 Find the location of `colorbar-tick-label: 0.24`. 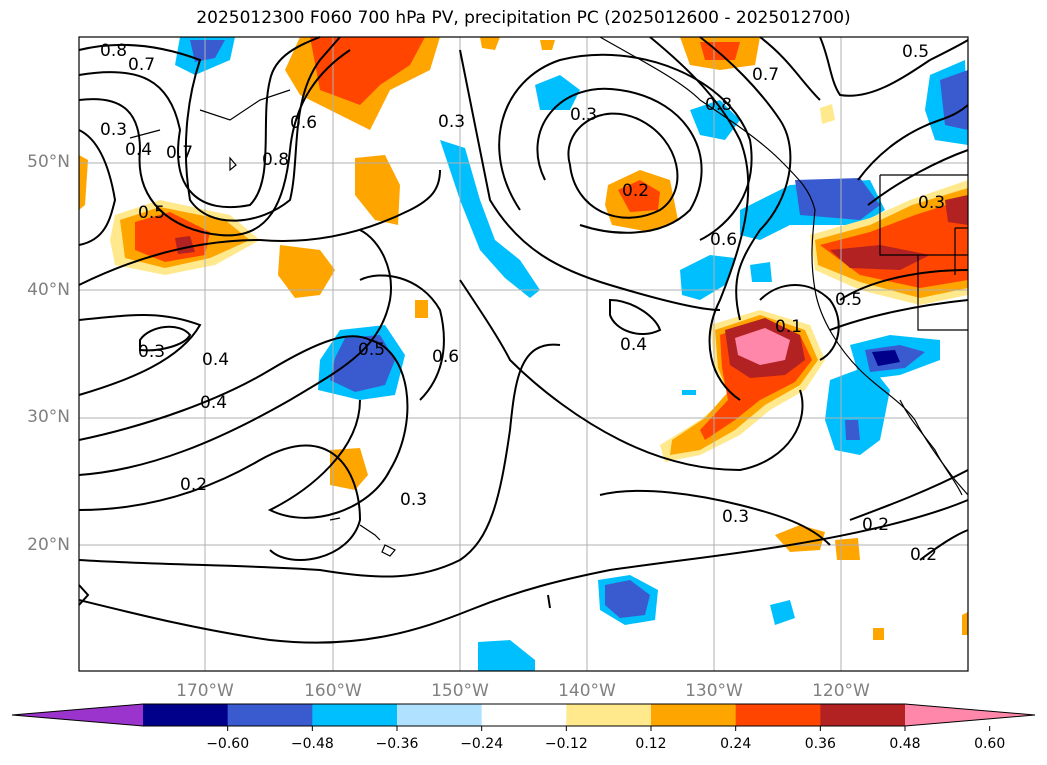

colorbar-tick-label: 0.24 is located at coordinates (736, 744).